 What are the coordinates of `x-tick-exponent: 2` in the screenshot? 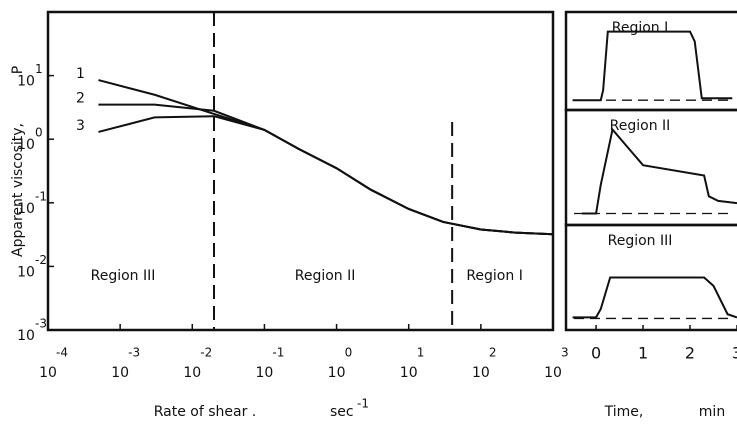 It's located at (493, 353).